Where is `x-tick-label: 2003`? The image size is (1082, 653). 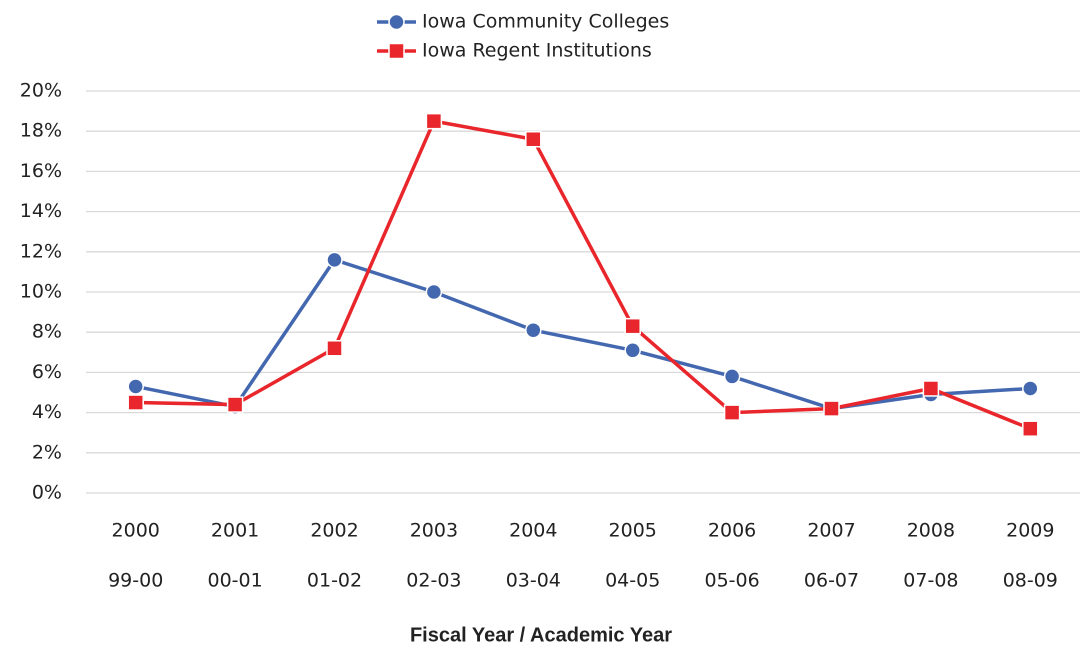 x-tick-label: 2003 is located at coordinates (434, 531).